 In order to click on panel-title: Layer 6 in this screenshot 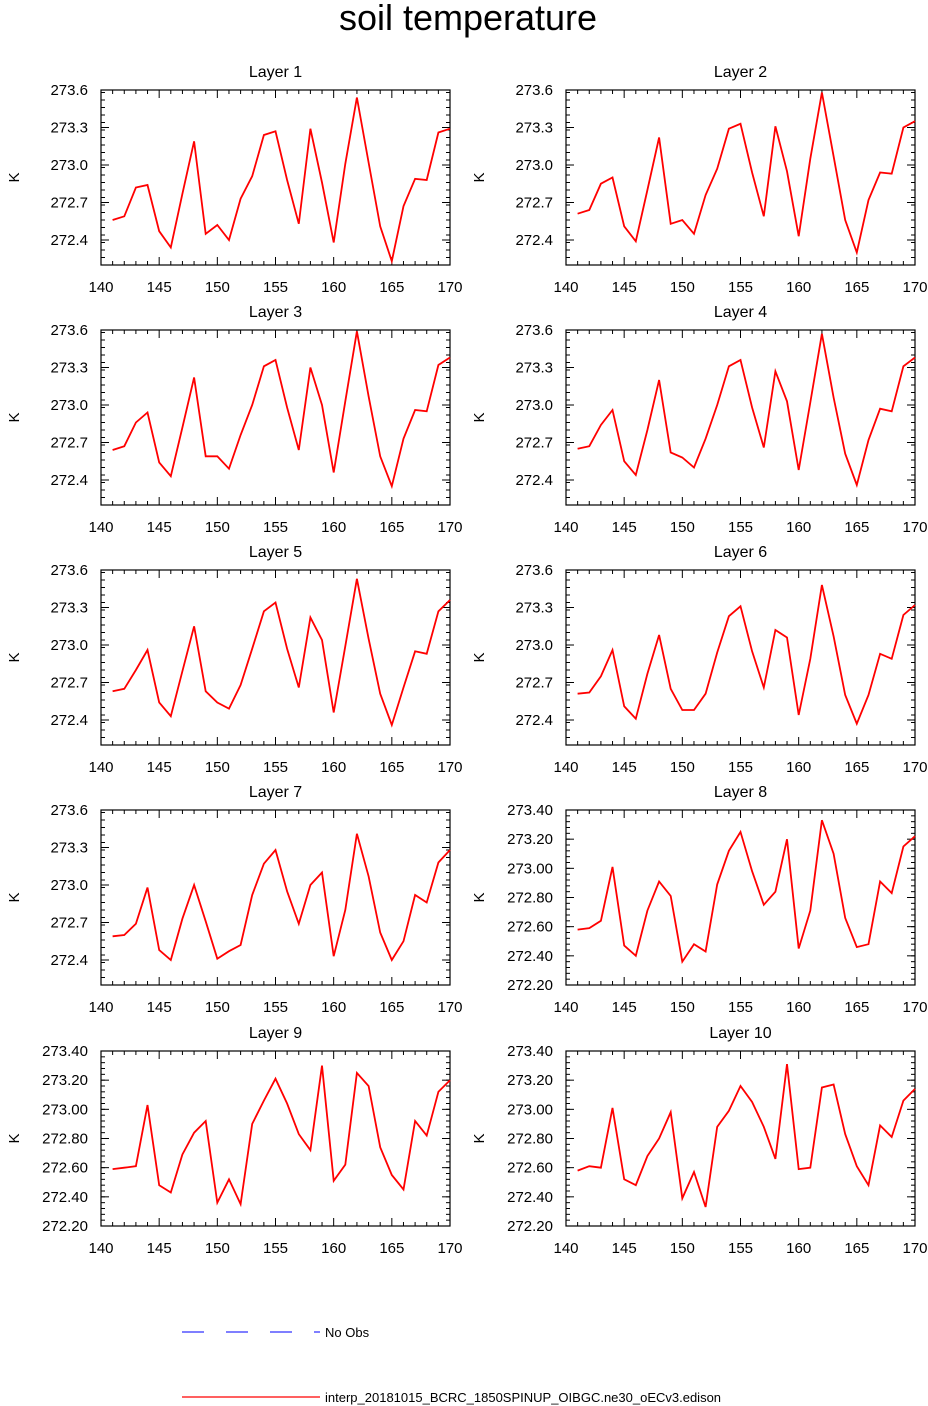, I will do `click(740, 552)`.